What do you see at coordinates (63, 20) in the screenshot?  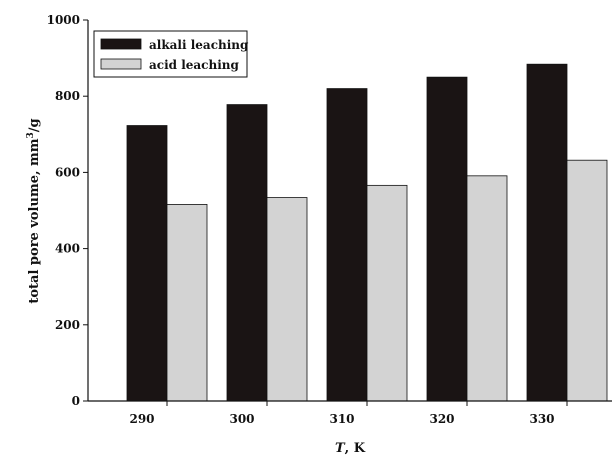 I see `y-tick-label: 1000` at bounding box center [63, 20].